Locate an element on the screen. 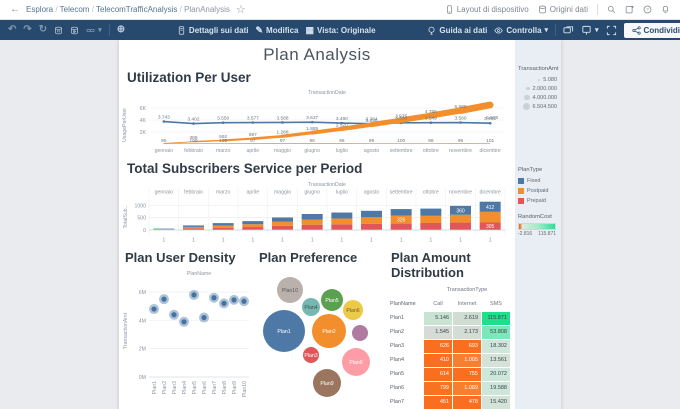 The width and height of the screenshot is (680, 409). table-cell: 2.619 is located at coordinates (467, 318).